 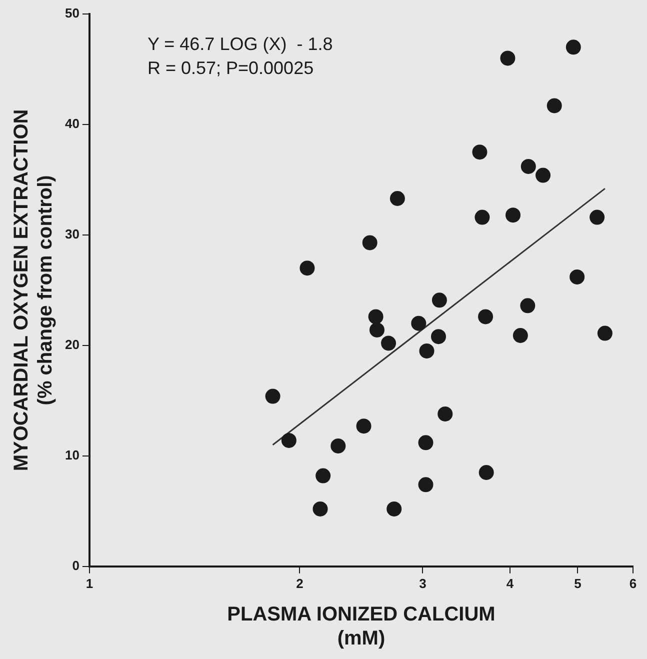 I want to click on y-axis-title: MYOCARDIAL OXYGEN EXTRACTION (% change from control), so click(x=33, y=290).